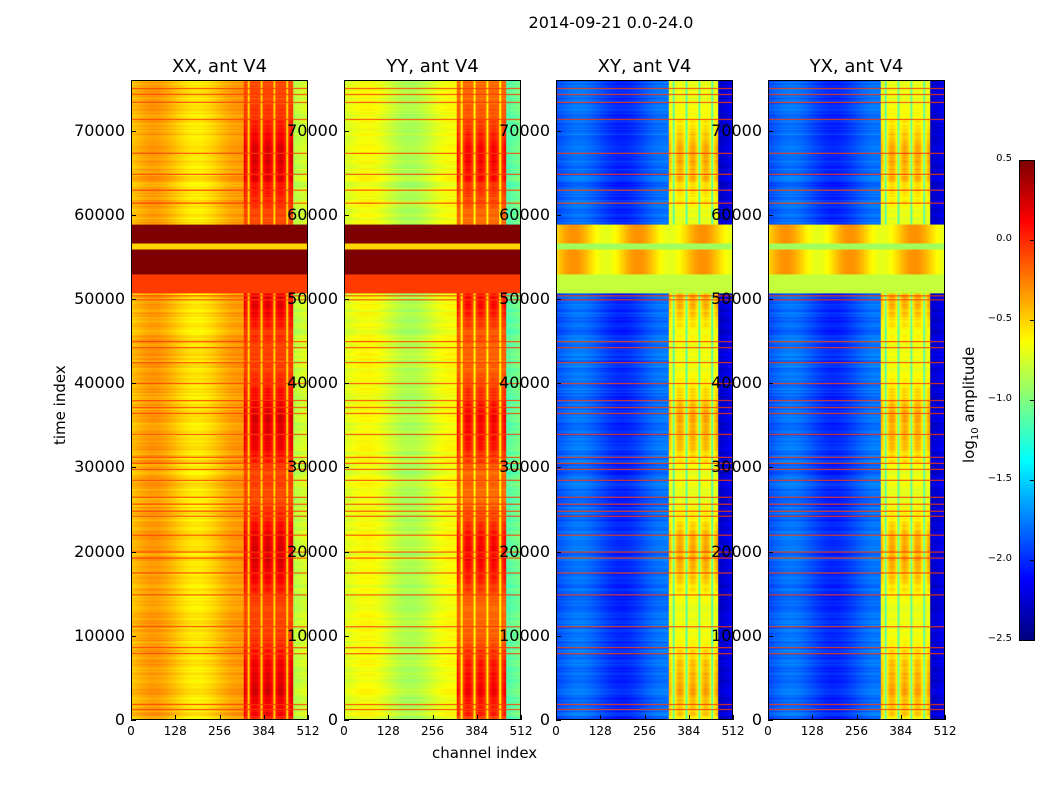 This screenshot has height=800, width=1050. I want to click on panel-title: XY, ant V4, so click(644, 66).